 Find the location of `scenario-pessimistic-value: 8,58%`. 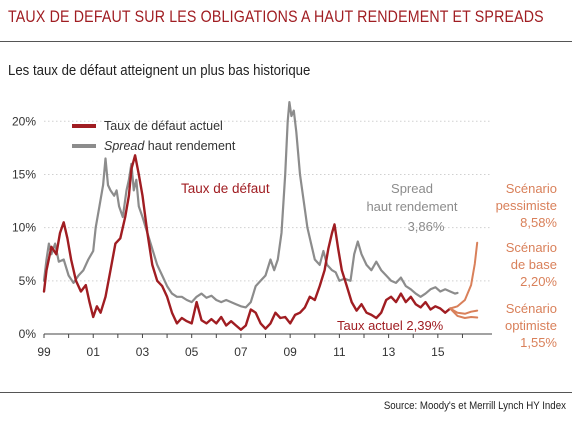

scenario-pessimistic-value: 8,58% is located at coordinates (538, 222).